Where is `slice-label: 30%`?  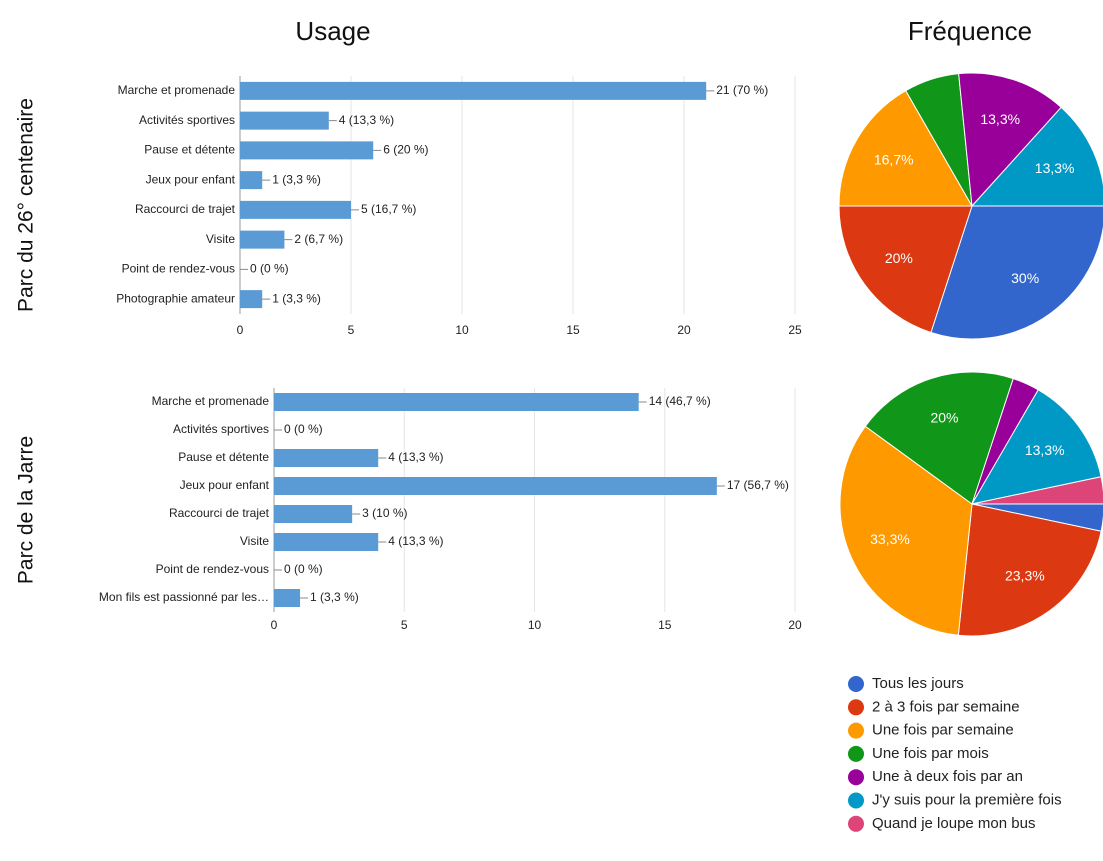
slice-label: 30% is located at coordinates (1025, 278).